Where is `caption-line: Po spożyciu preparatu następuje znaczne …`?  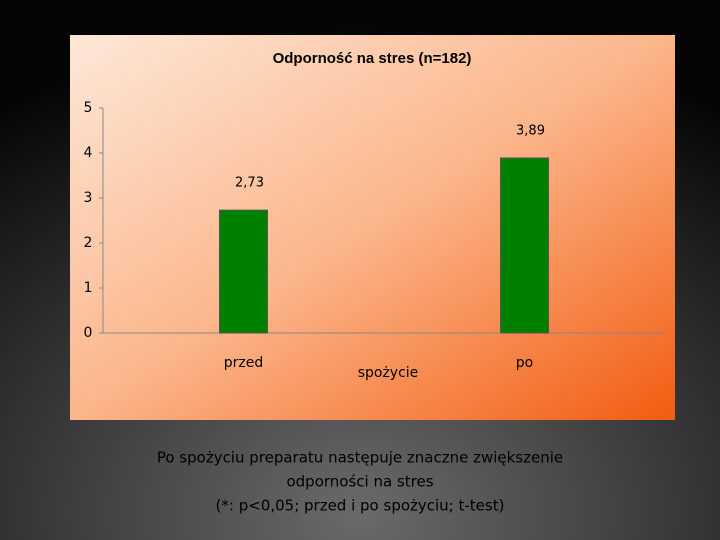
caption-line: Po spożyciu preparatu następuje znaczne … is located at coordinates (360, 458).